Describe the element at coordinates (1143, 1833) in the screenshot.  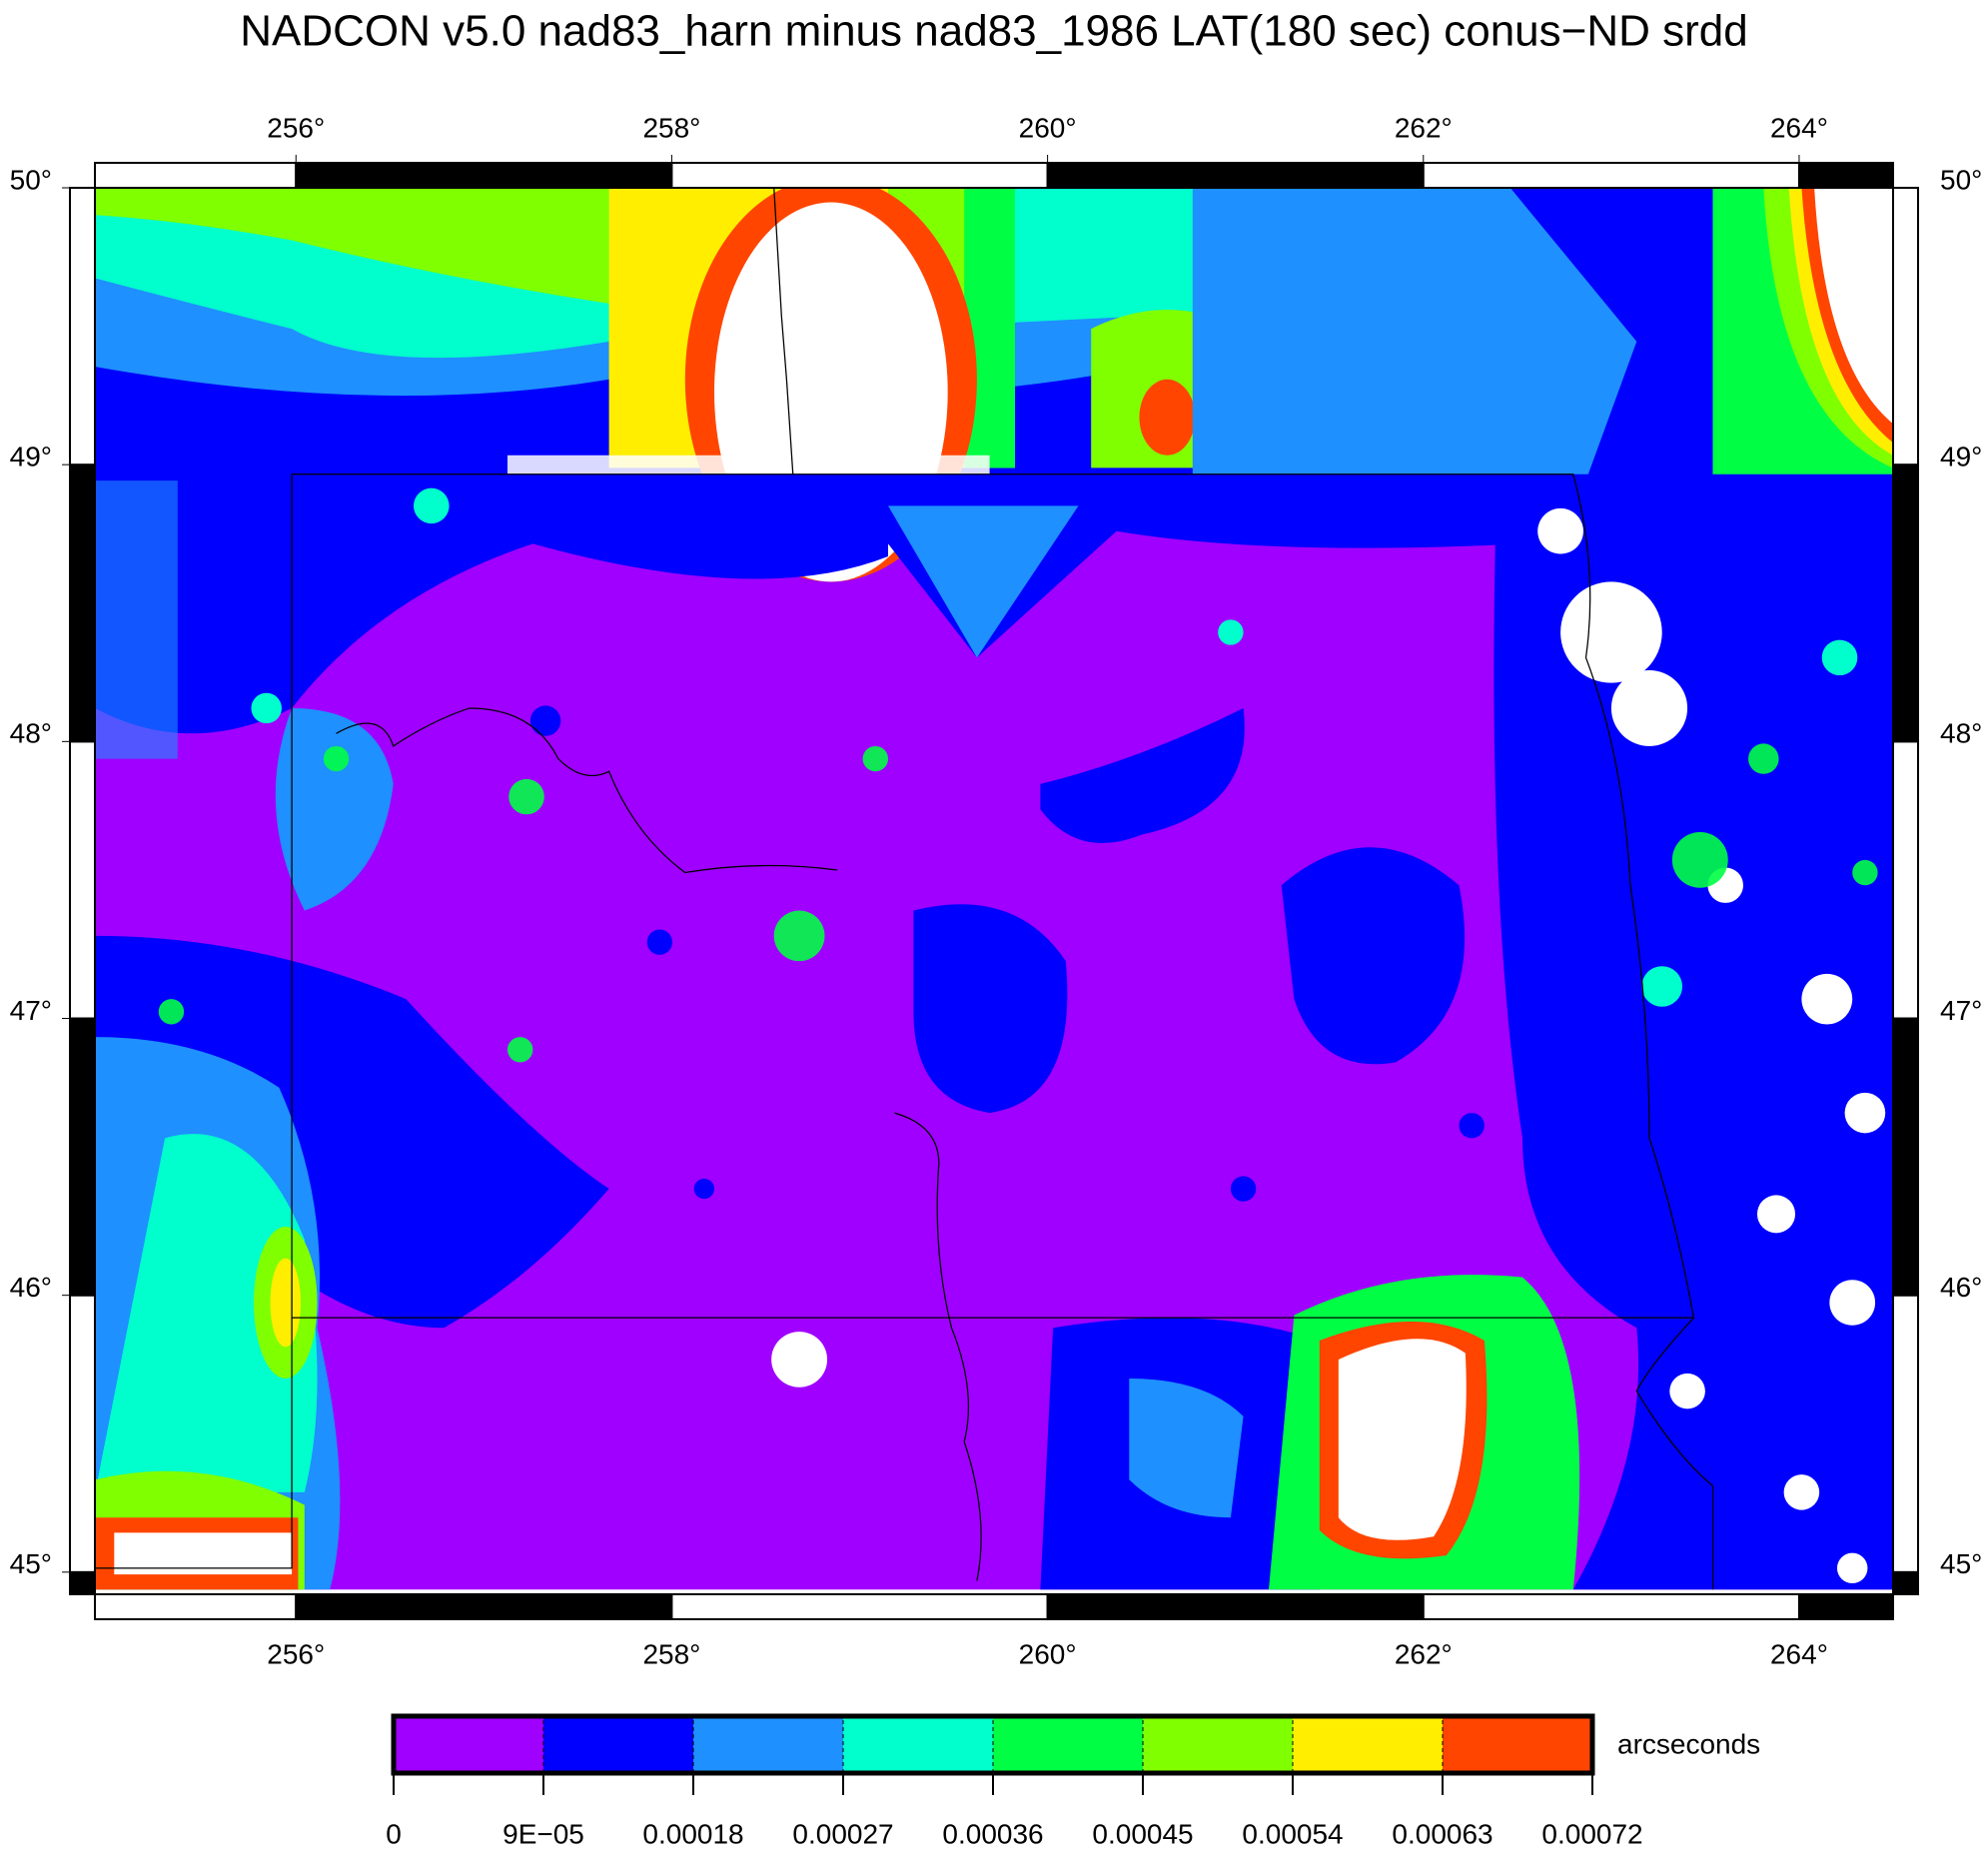
I see `colorbar-tick-label: 0.00045` at that location.